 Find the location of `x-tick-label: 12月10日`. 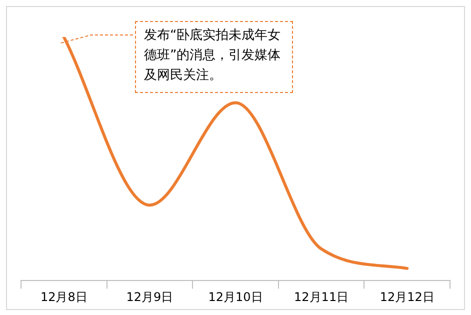

x-tick-label: 12月10日 is located at coordinates (235, 297).